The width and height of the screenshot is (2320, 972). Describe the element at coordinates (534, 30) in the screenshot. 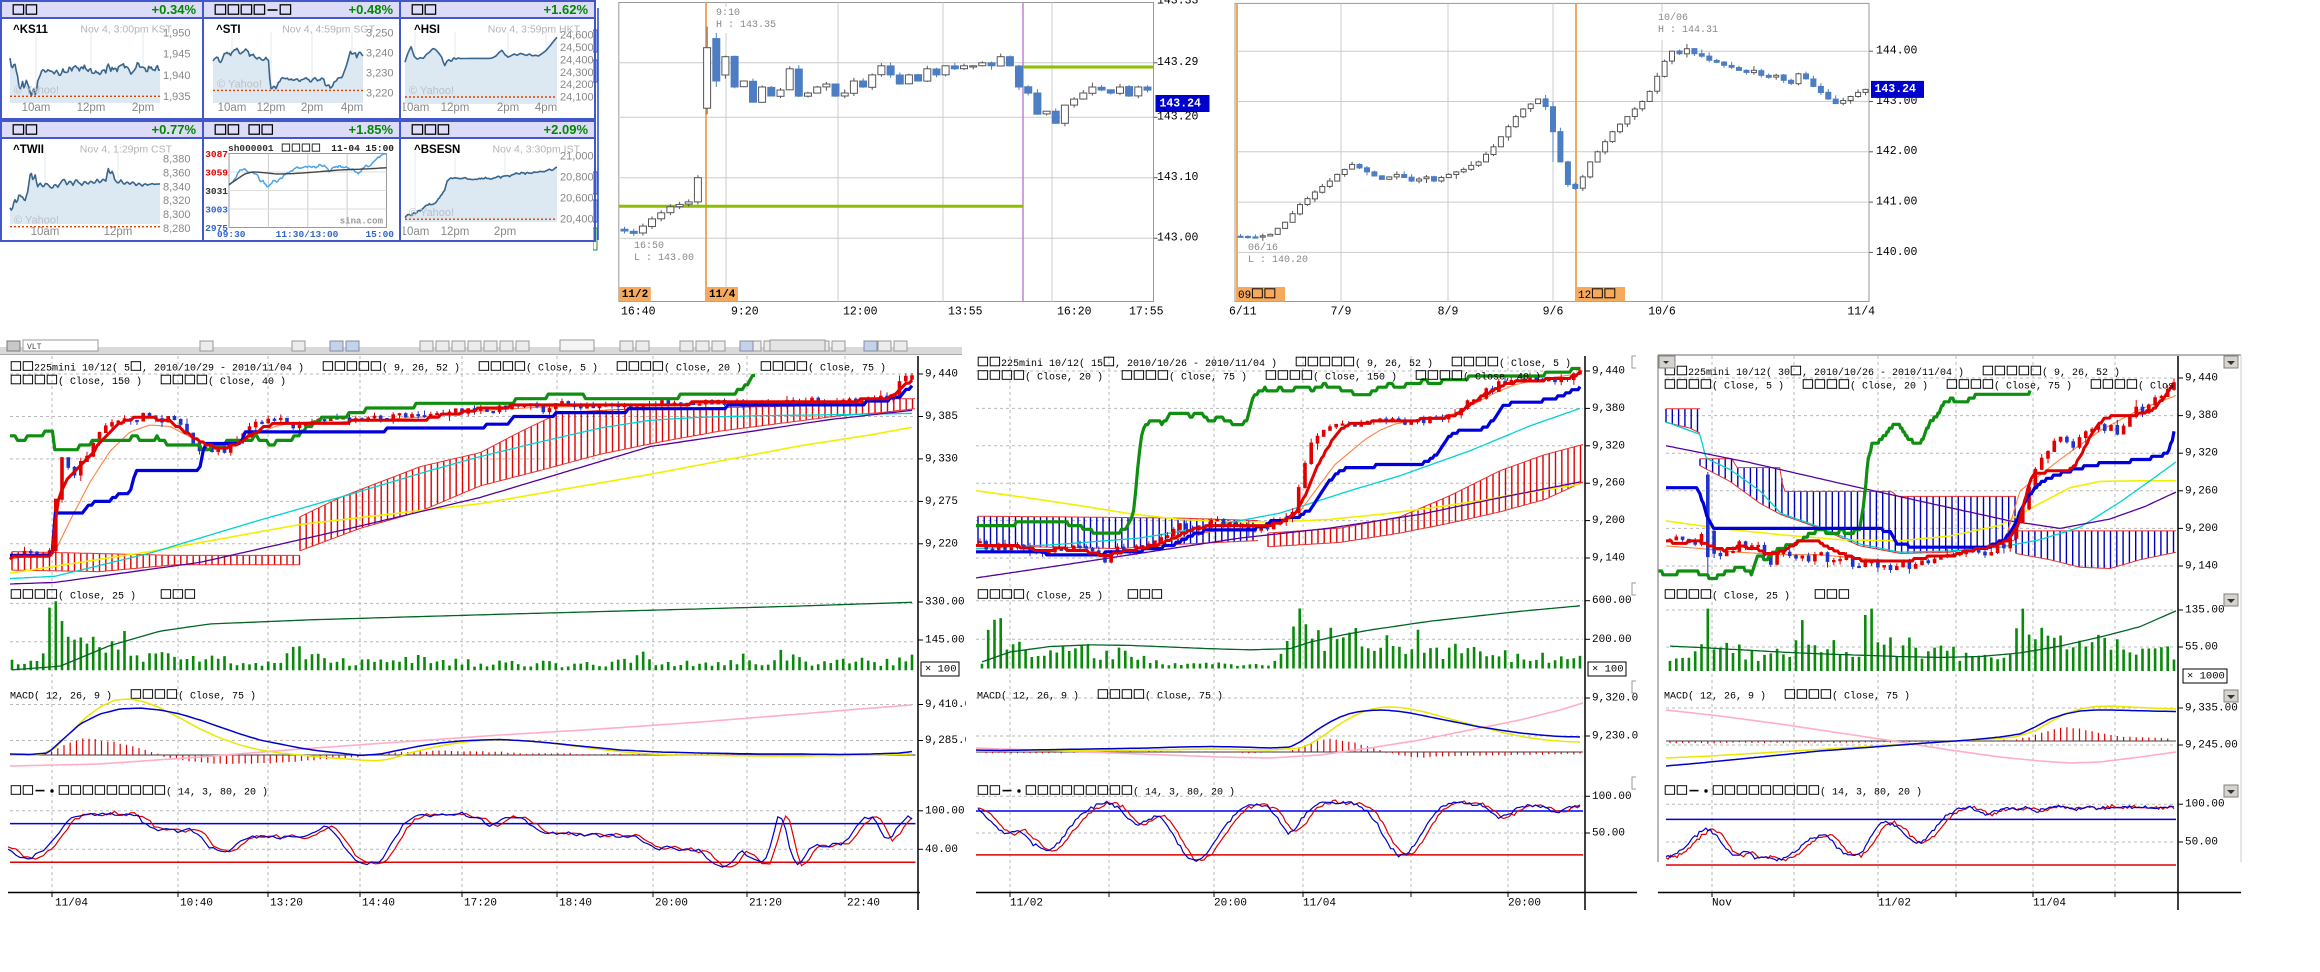

I see `svg-text: Nov 4, 3:59pm HKT` at that location.